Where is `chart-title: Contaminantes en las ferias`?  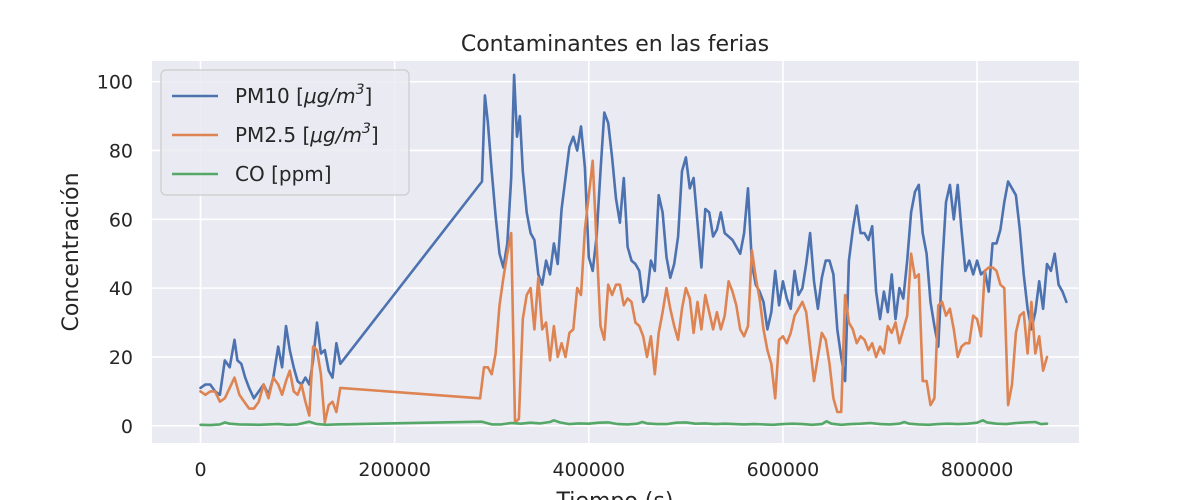
chart-title: Contaminantes en las ferias is located at coordinates (615, 44).